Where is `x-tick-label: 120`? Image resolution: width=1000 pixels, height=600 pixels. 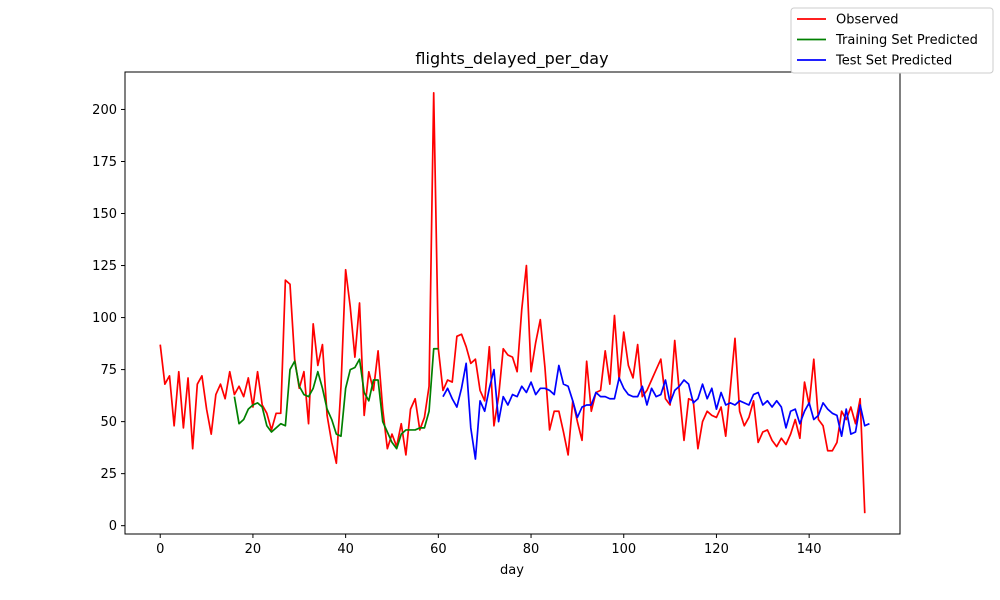 x-tick-label: 120 is located at coordinates (716, 549).